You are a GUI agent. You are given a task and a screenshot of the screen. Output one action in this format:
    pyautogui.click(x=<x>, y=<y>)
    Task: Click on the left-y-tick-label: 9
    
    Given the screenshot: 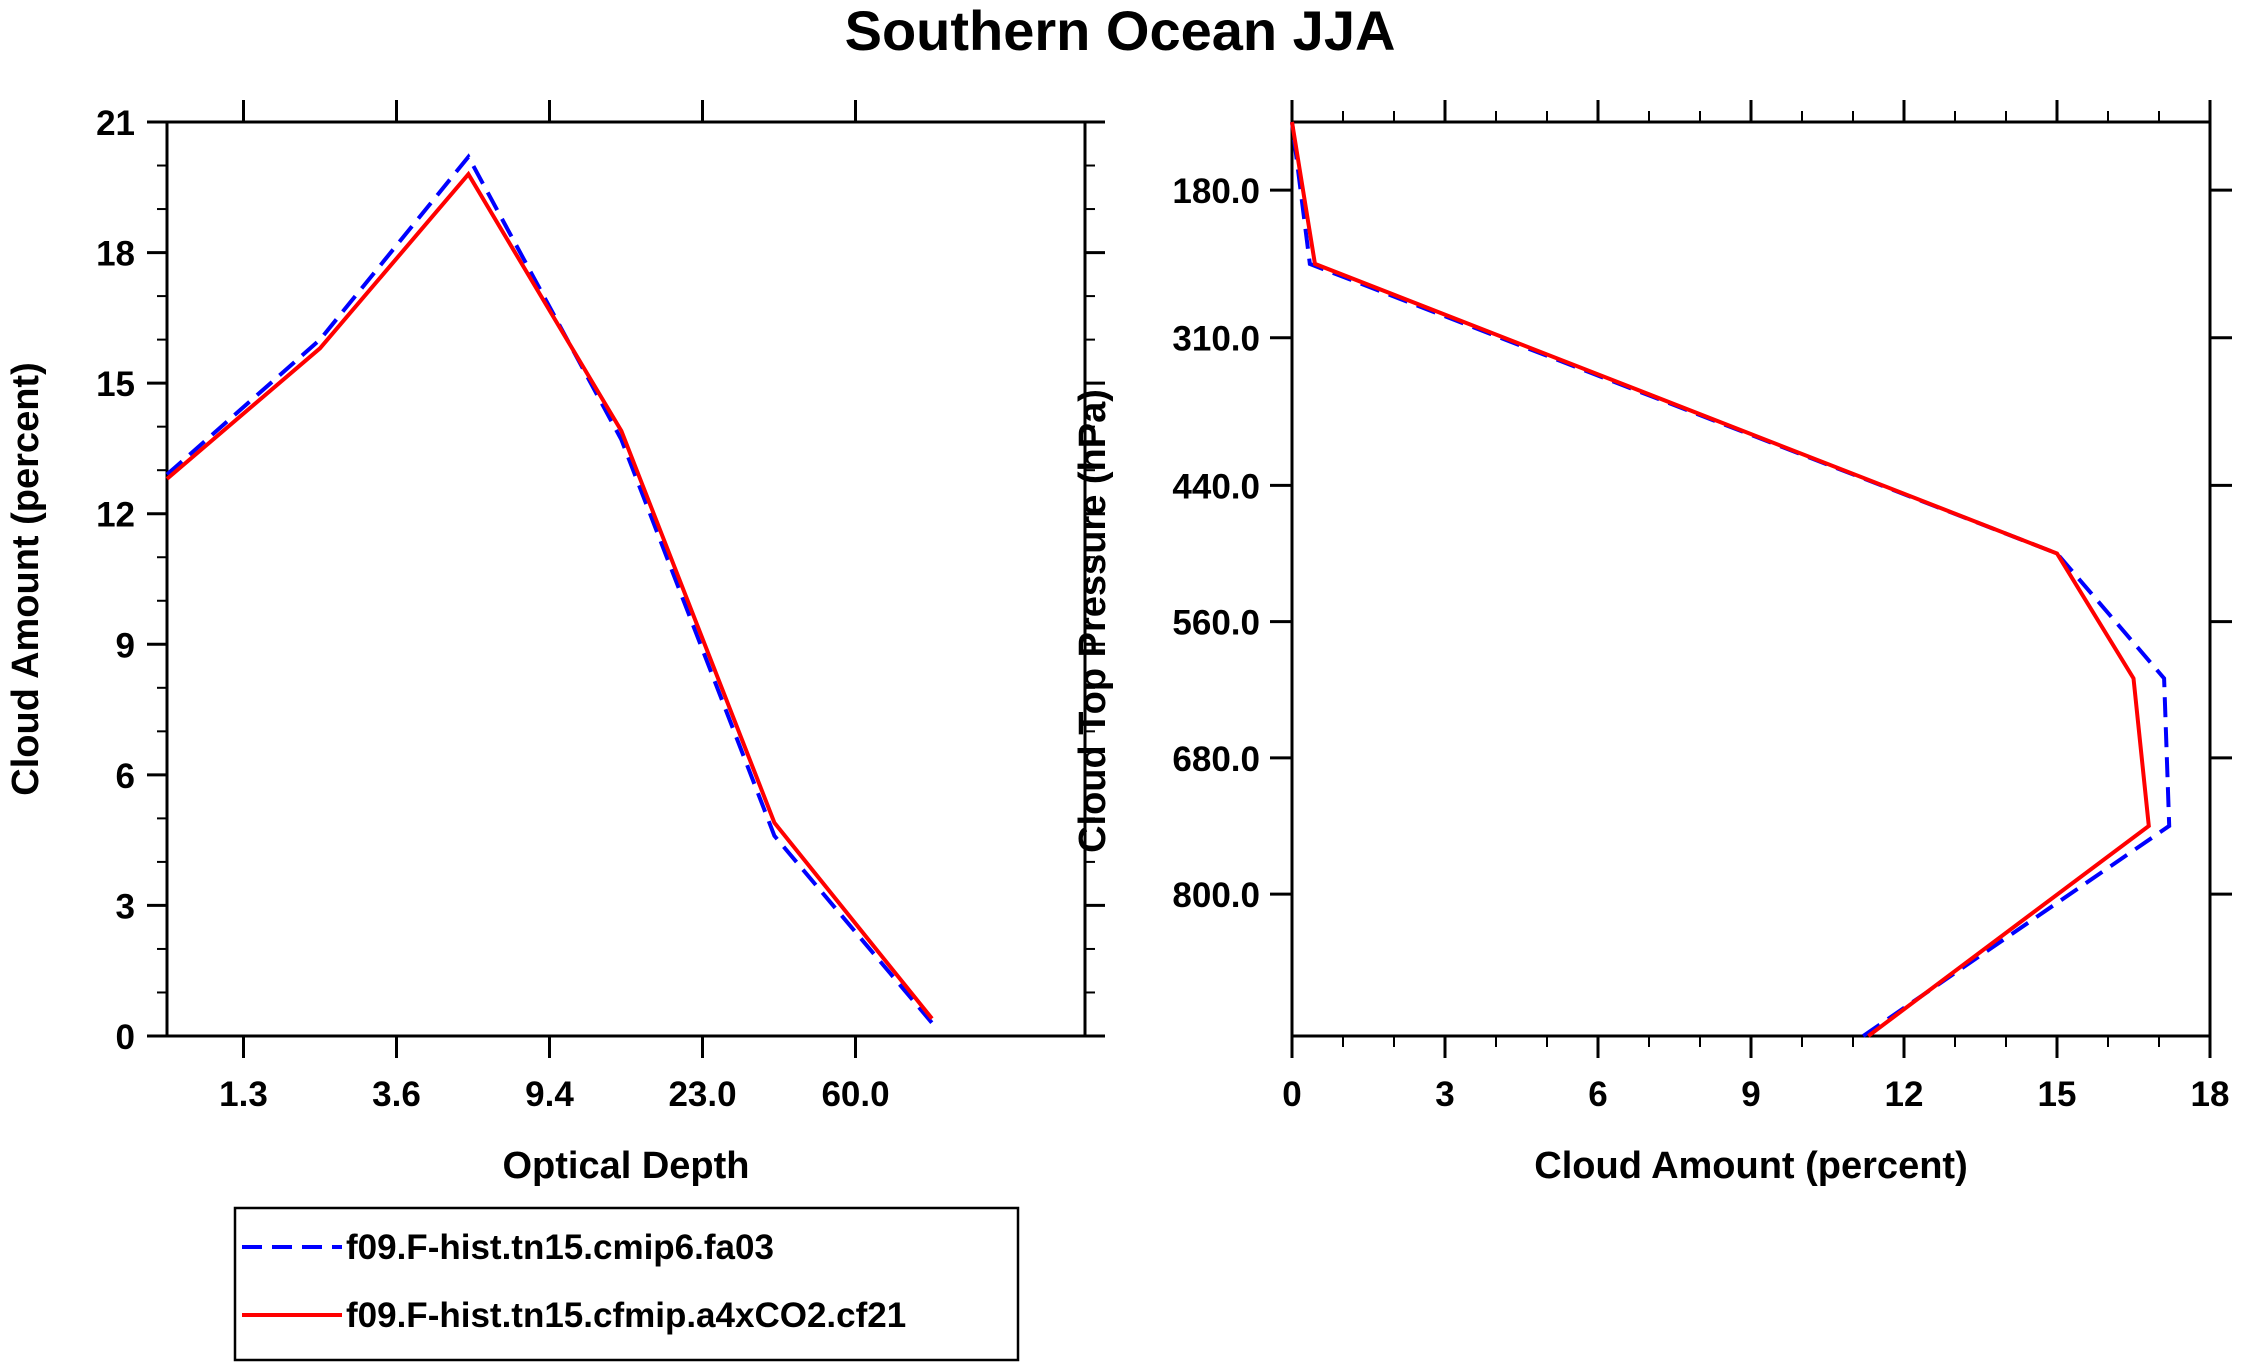 What is the action you would take?
    pyautogui.click(x=125, y=645)
    